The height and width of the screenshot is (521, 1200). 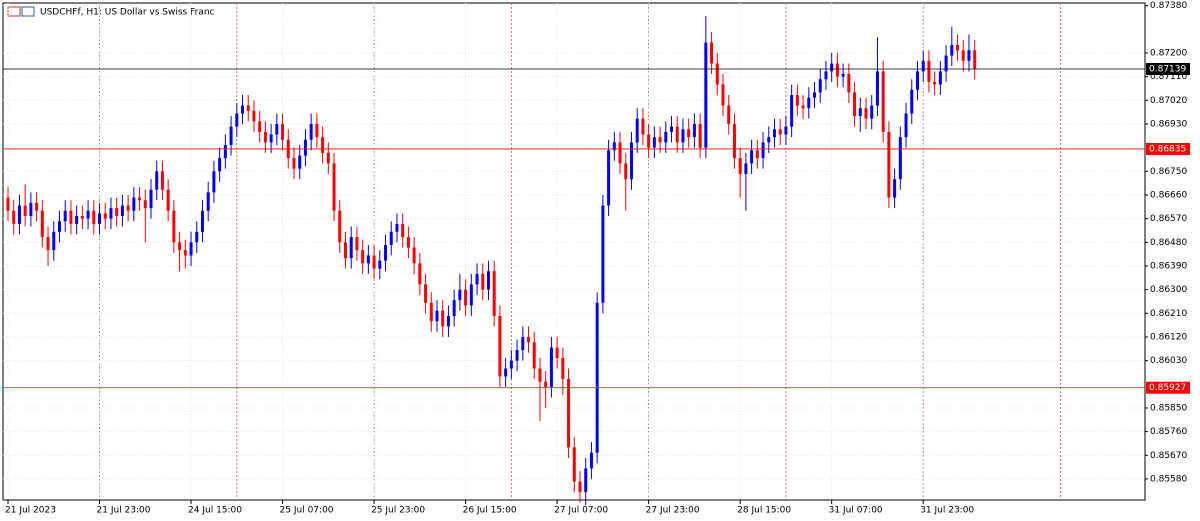 What do you see at coordinates (307, 511) in the screenshot?
I see `x-tick-label: 25 Jul 07:00` at bounding box center [307, 511].